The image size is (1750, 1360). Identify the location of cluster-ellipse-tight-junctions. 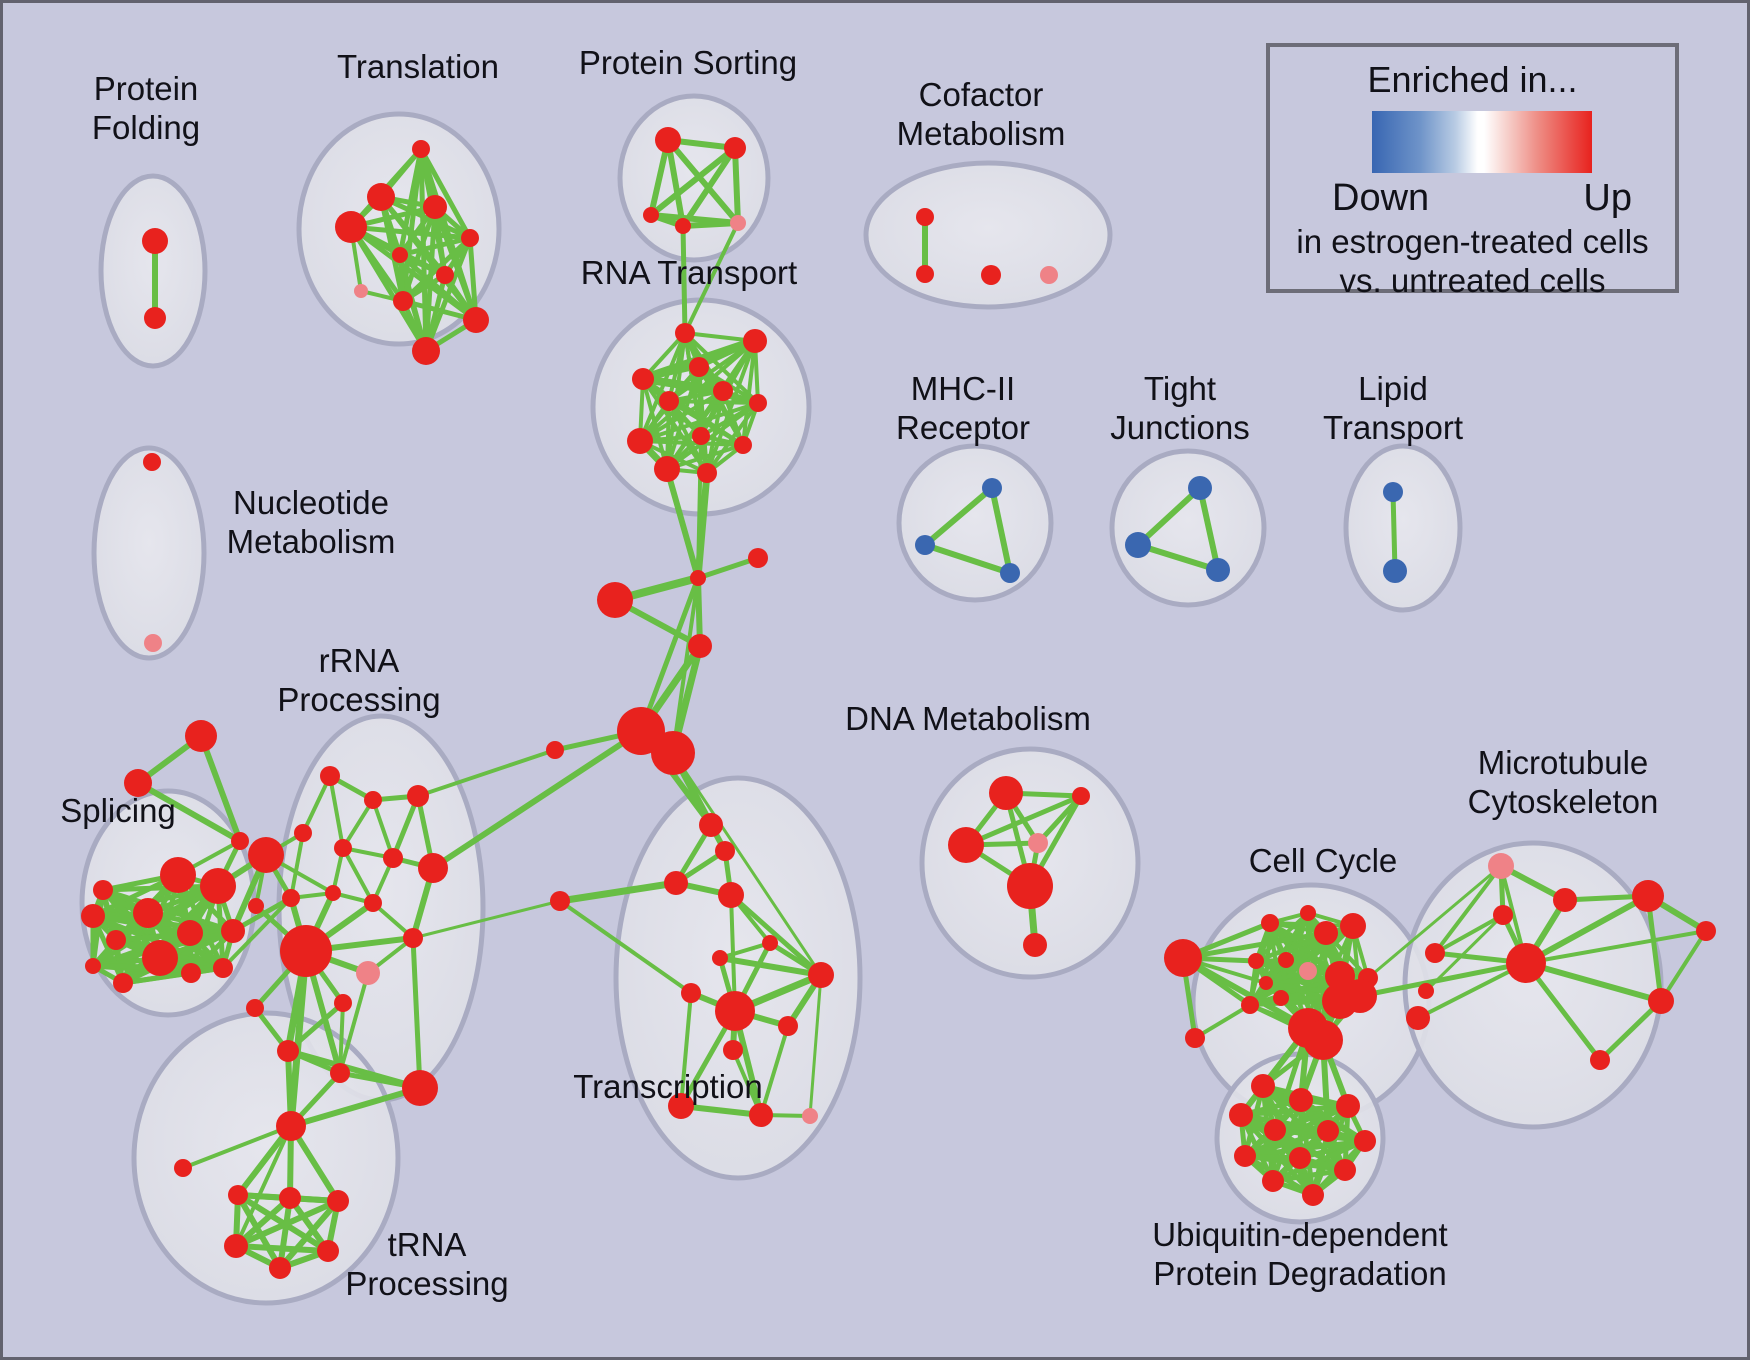
(1188, 528).